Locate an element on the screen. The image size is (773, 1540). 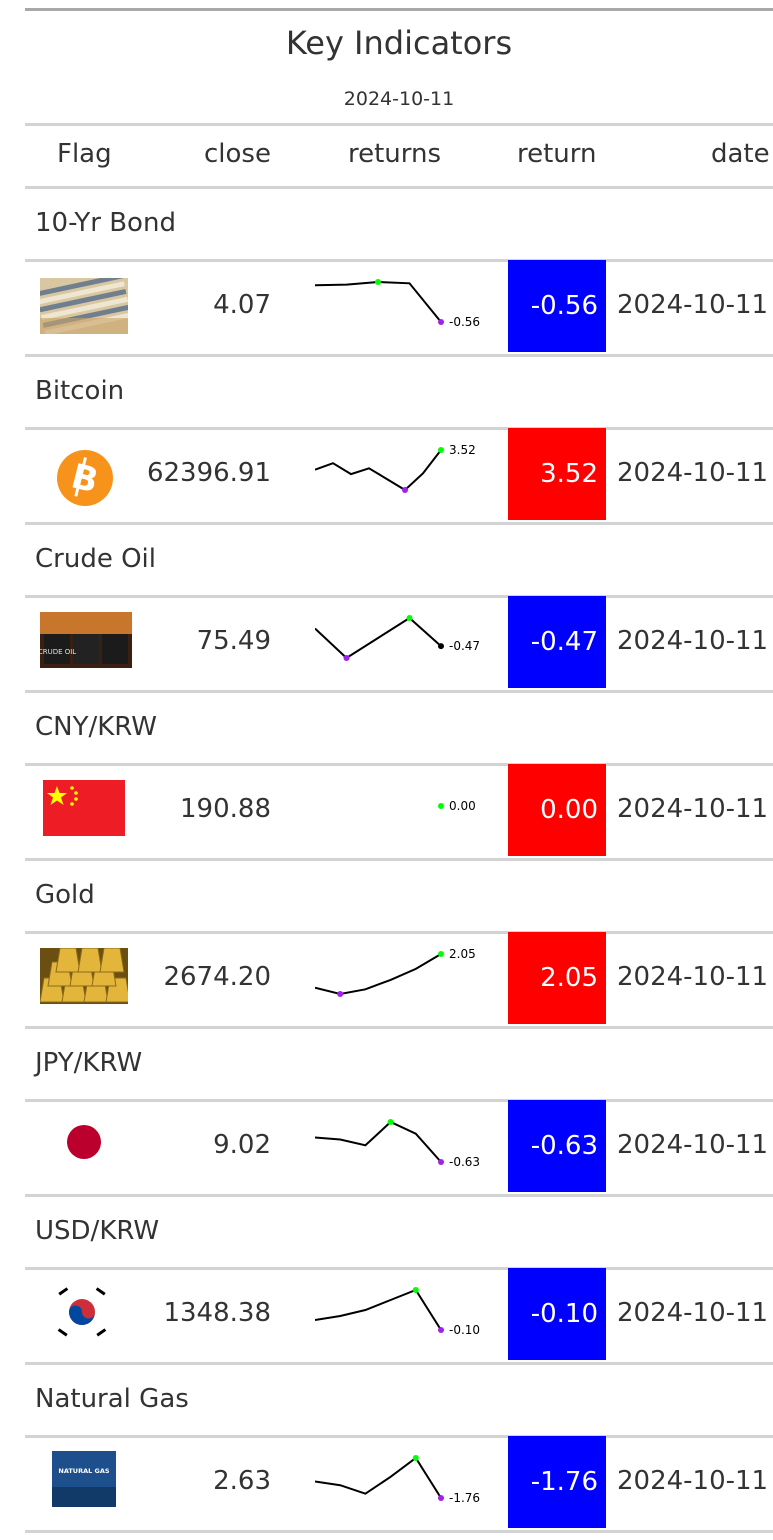
close-value: 9.02 is located at coordinates (242, 1145).